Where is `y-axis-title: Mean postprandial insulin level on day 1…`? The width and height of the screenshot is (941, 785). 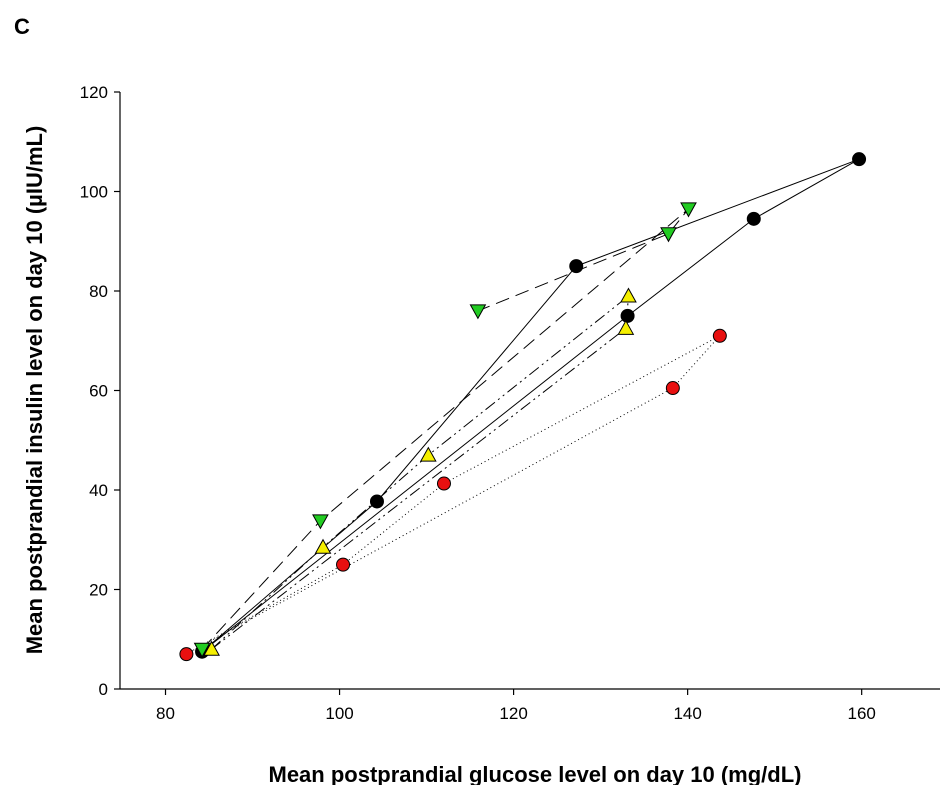 y-axis-title: Mean postprandial insulin level on day 1… is located at coordinates (34, 390).